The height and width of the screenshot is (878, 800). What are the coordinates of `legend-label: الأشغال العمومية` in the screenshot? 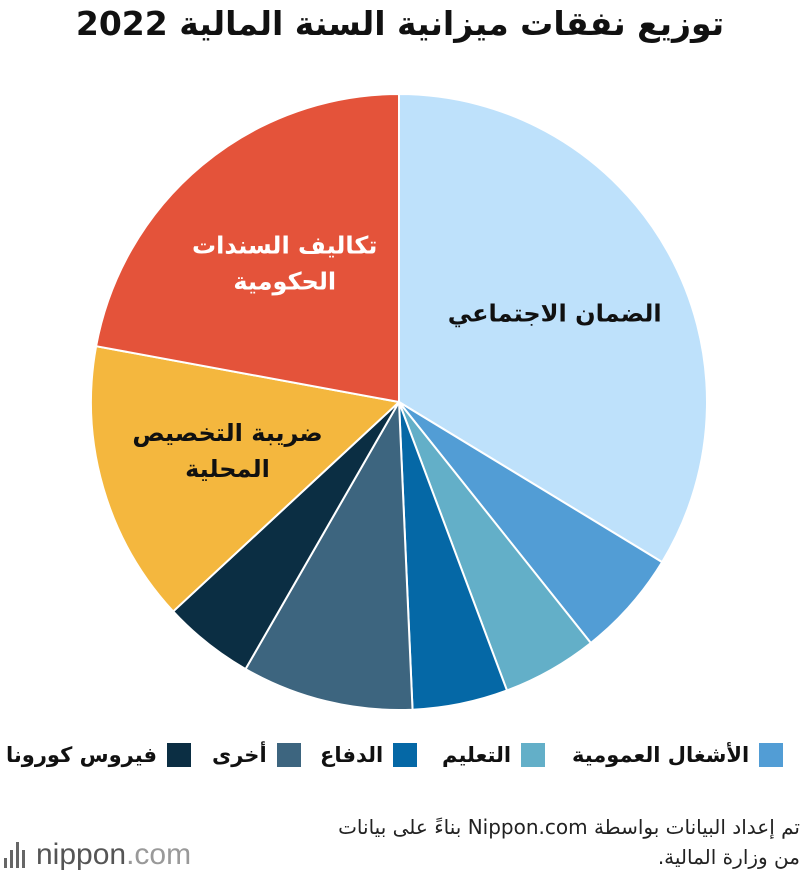 It's located at (661, 755).